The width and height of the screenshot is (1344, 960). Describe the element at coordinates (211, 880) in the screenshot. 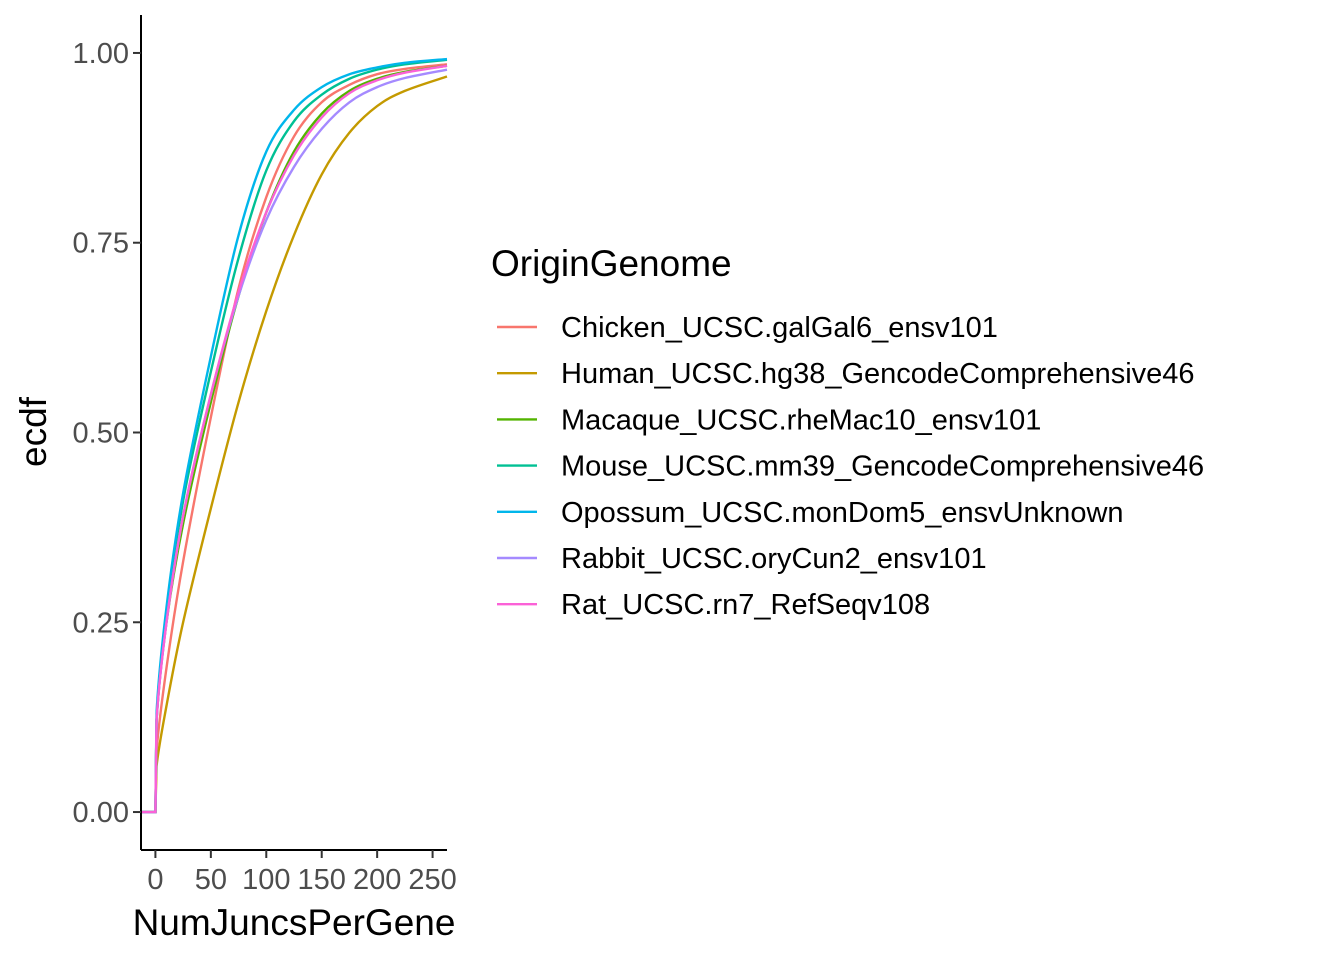

I see `x-tick-label: 50` at that location.